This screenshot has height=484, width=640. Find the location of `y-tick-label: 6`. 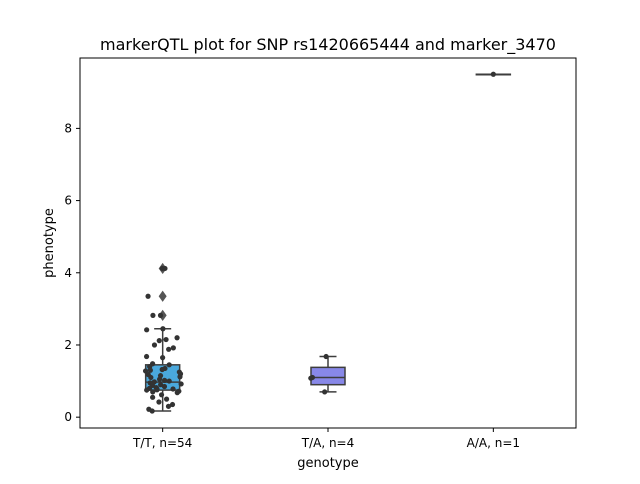

y-tick-label: 6 is located at coordinates (68, 201).